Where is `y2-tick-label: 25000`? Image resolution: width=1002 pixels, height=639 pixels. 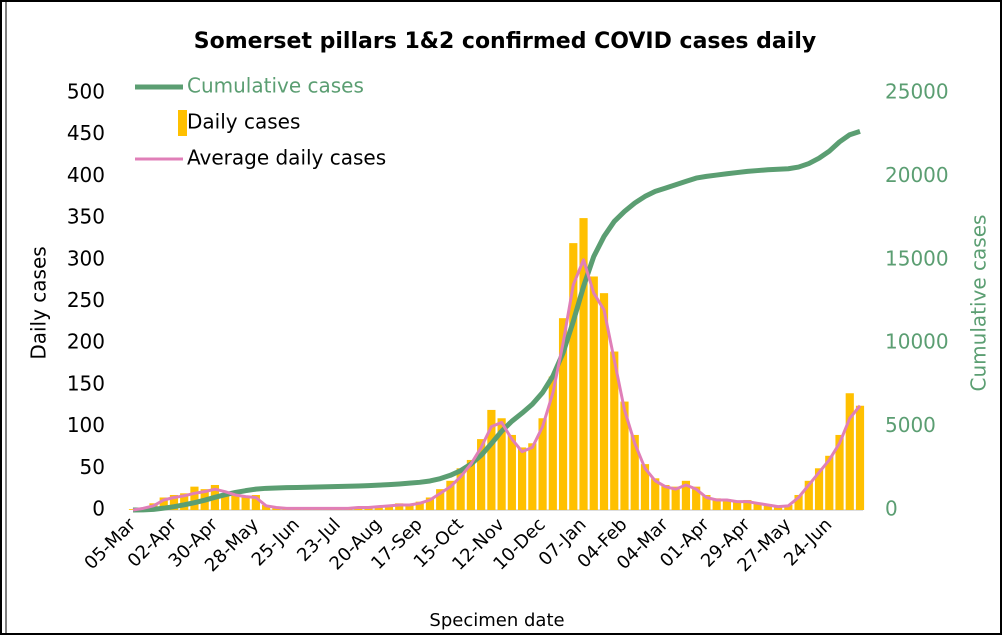 y2-tick-label: 25000 is located at coordinates (917, 92).